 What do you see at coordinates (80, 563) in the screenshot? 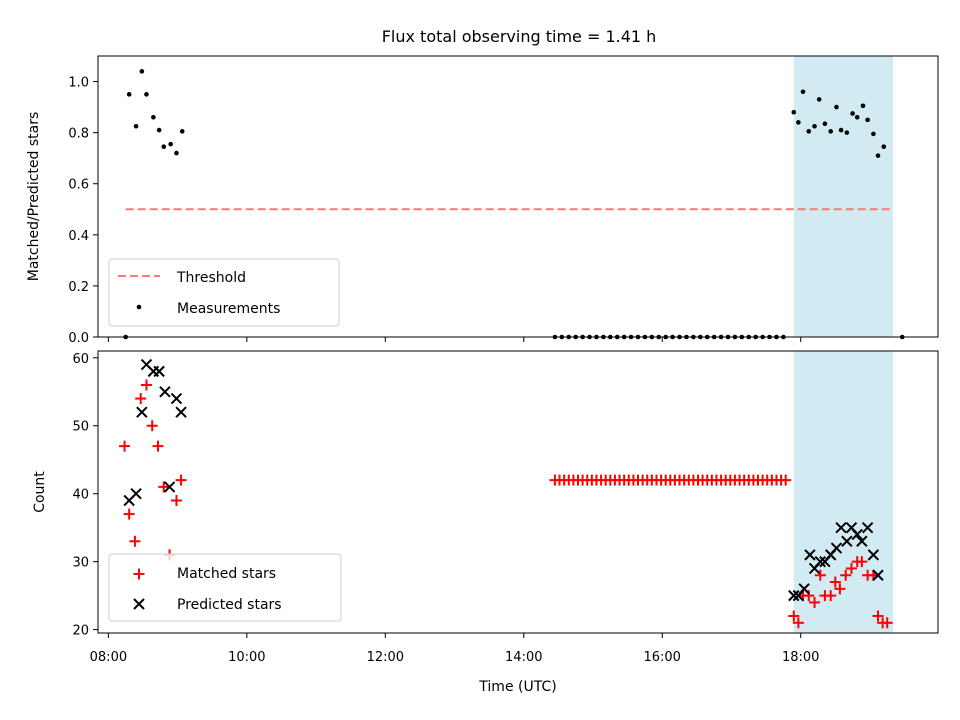
I see `count-y-tick-label: 30` at bounding box center [80, 563].